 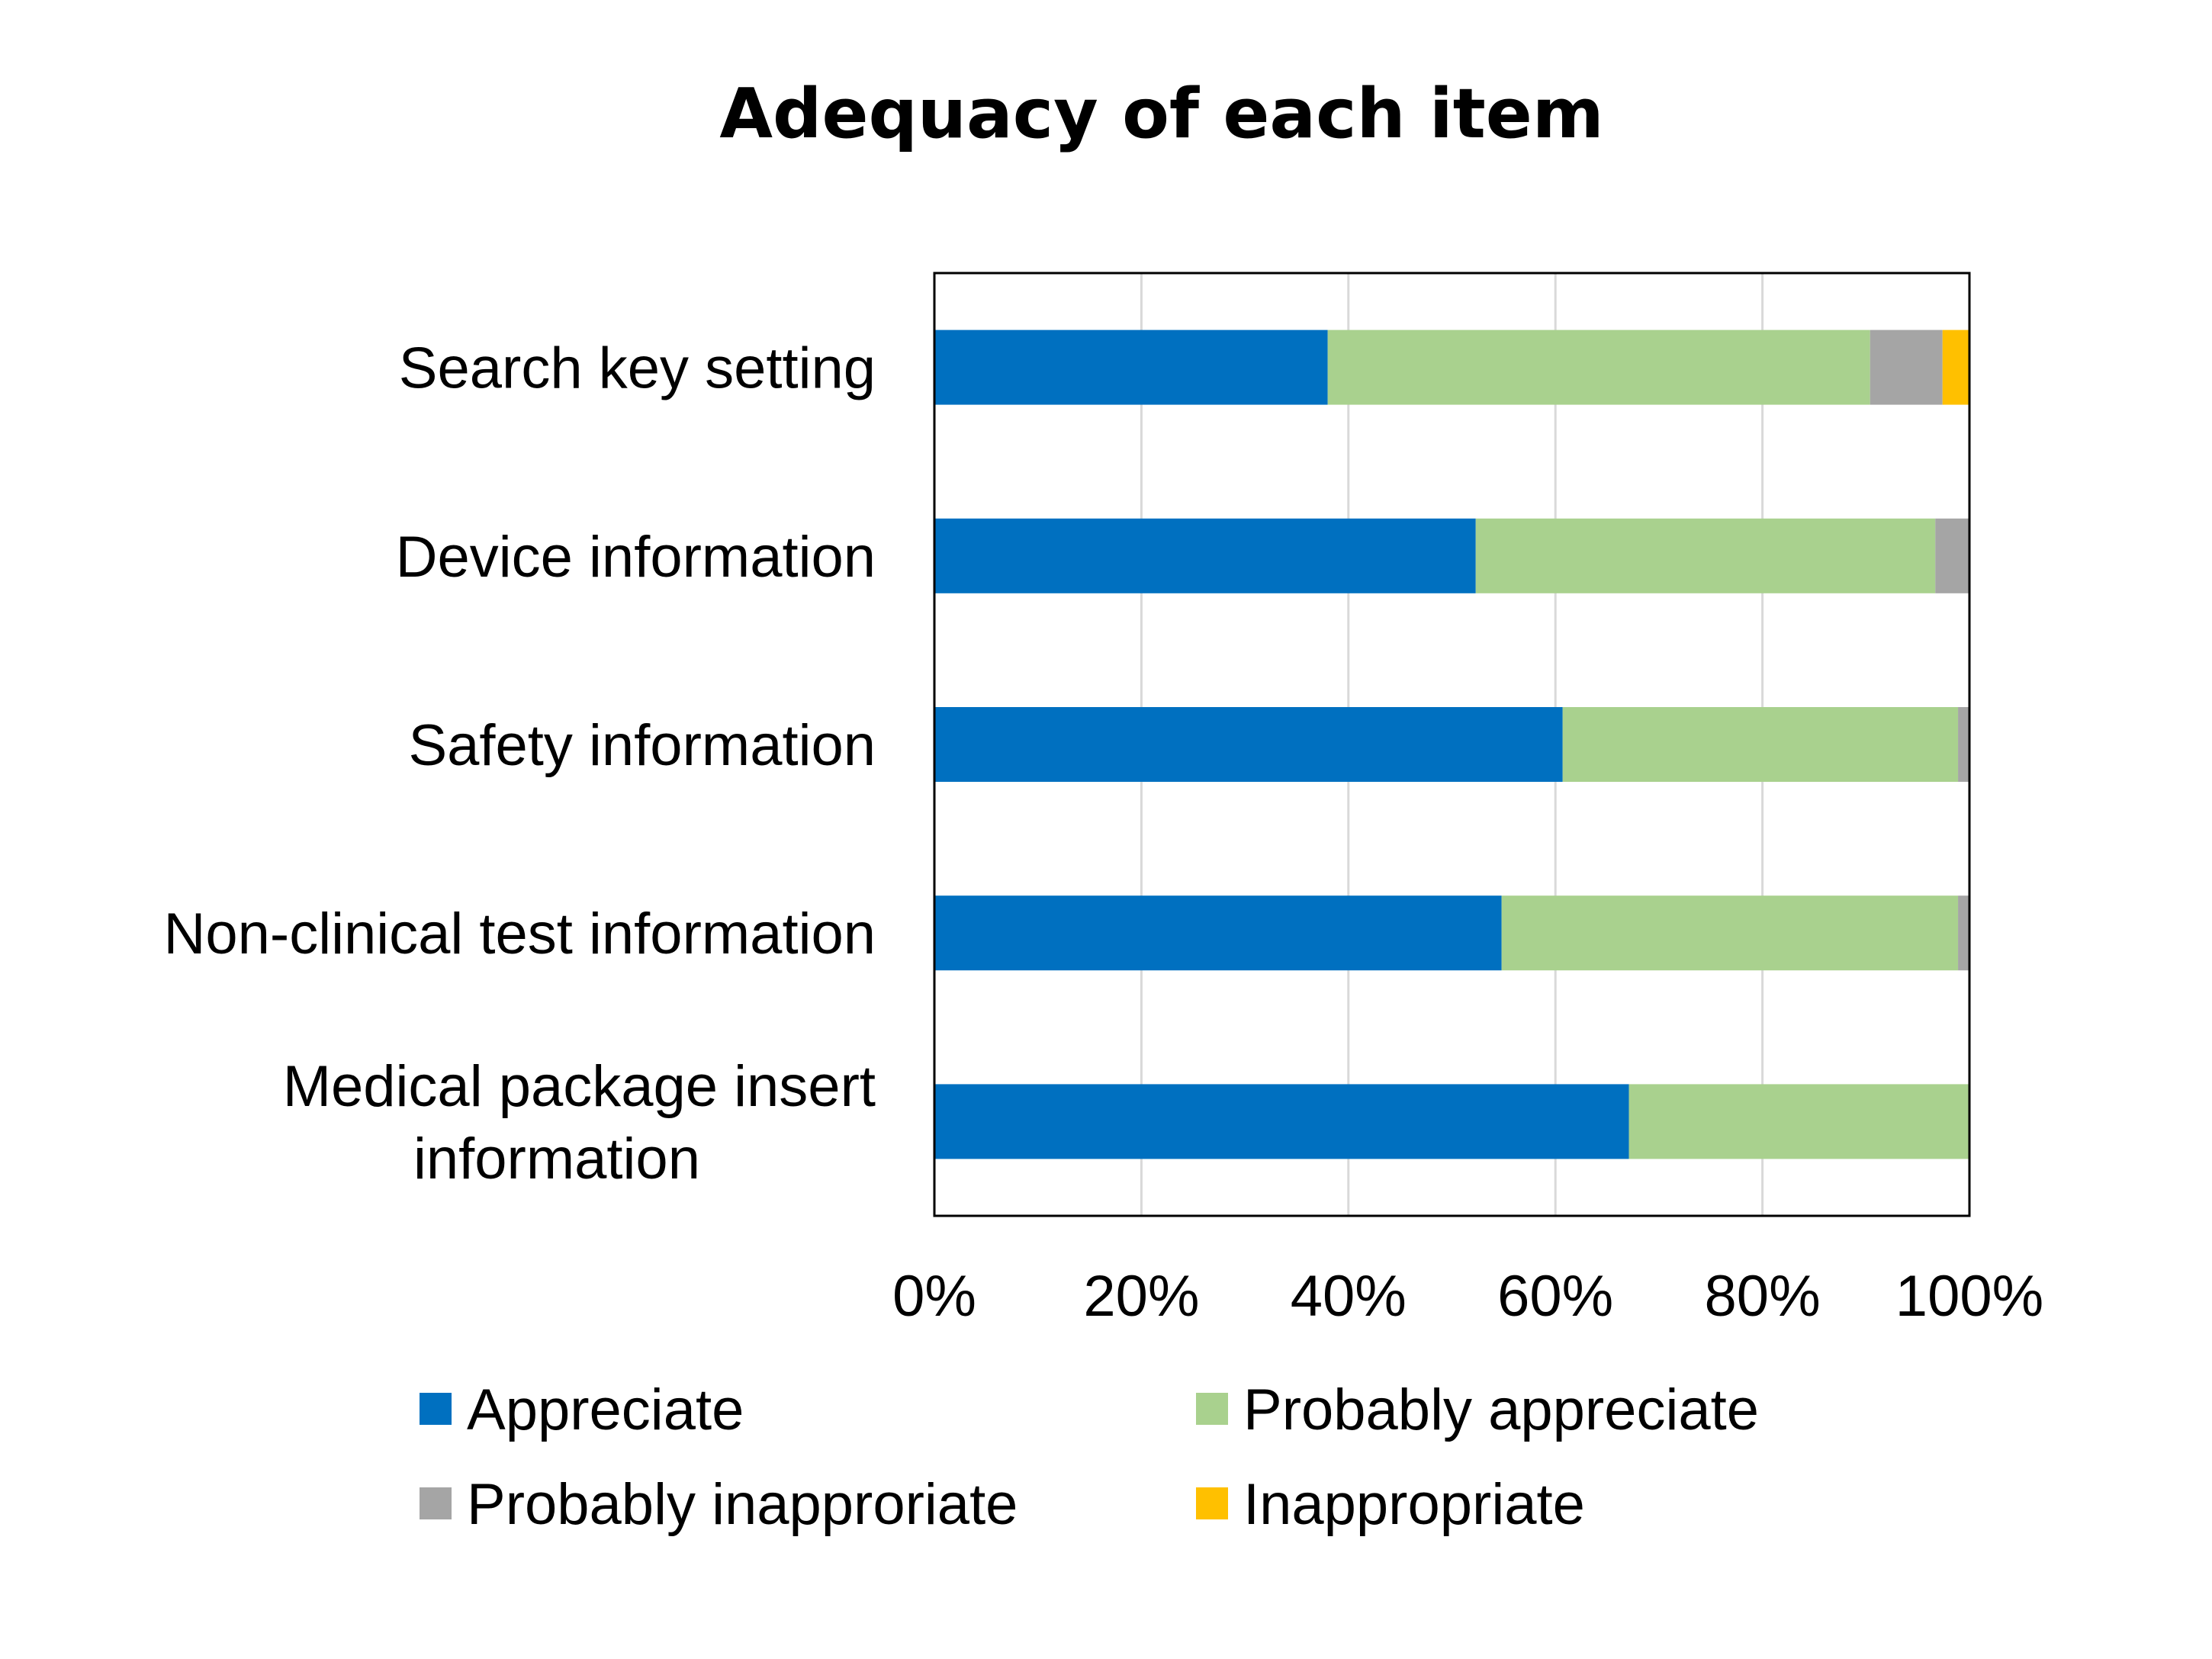 What do you see at coordinates (742, 1504) in the screenshot?
I see `legend-label: Probably inapproriate` at bounding box center [742, 1504].